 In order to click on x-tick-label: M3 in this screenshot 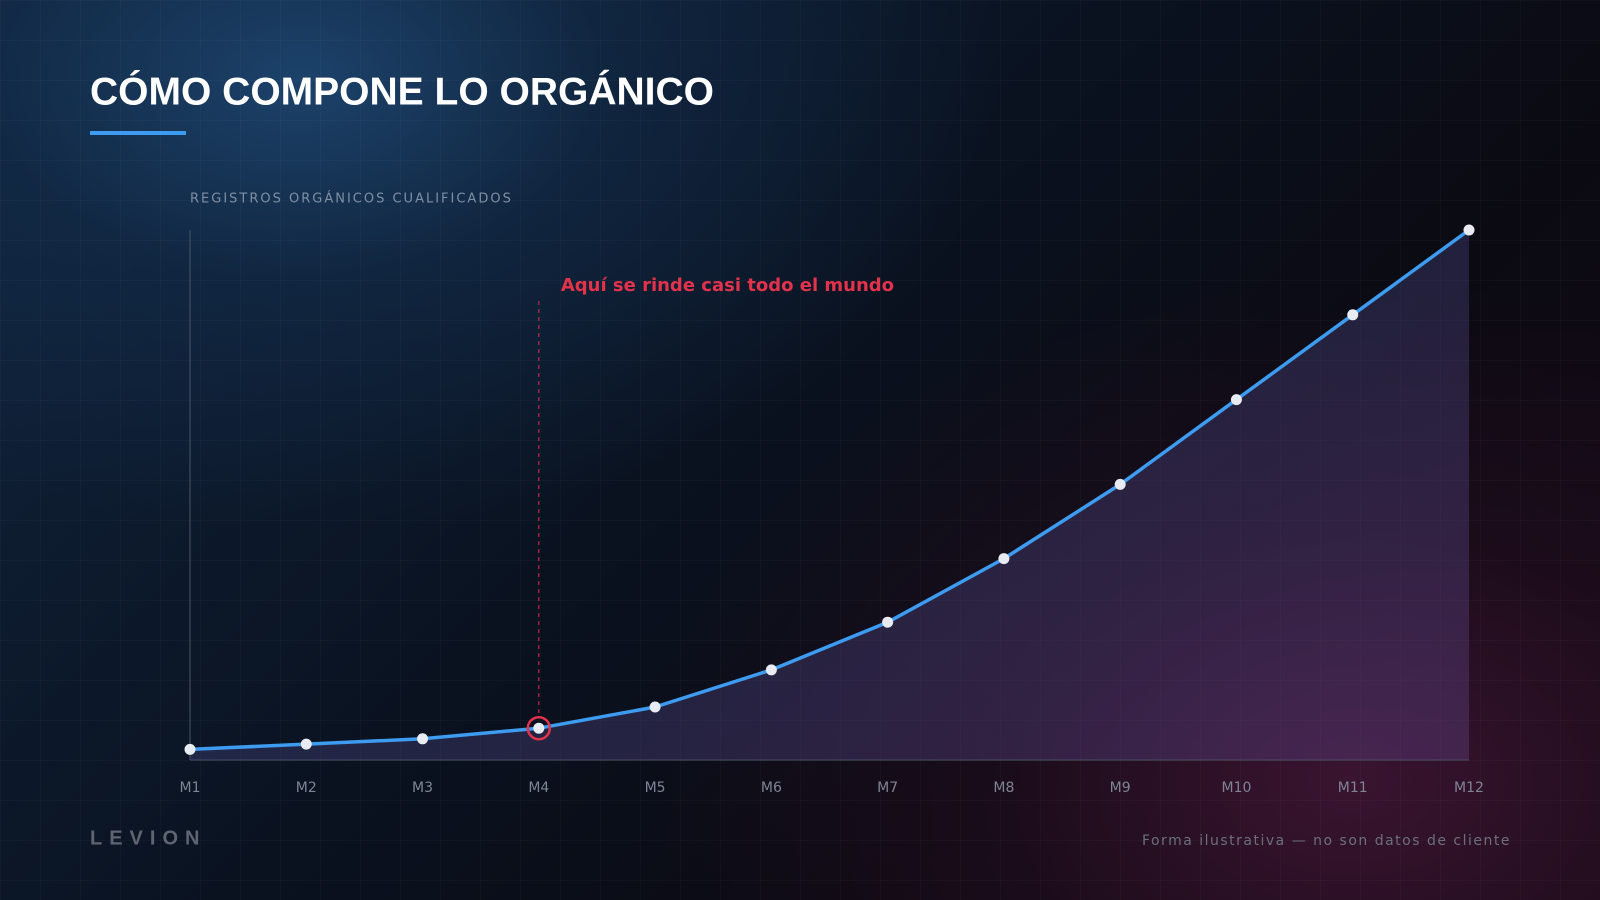, I will do `click(422, 788)`.